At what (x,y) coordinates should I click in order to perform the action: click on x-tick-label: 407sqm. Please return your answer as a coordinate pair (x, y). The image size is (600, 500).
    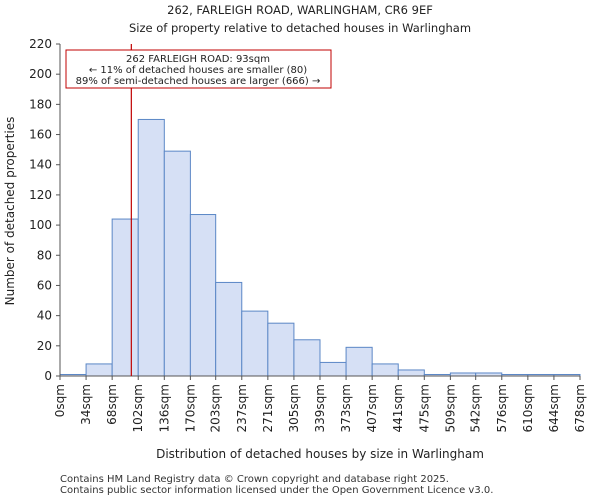
    Looking at the image, I should click on (372, 408).